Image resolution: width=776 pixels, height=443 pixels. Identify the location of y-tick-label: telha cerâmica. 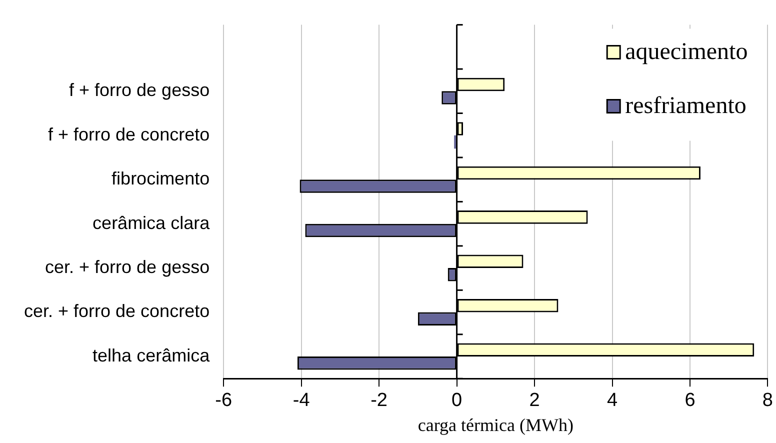
(151, 355).